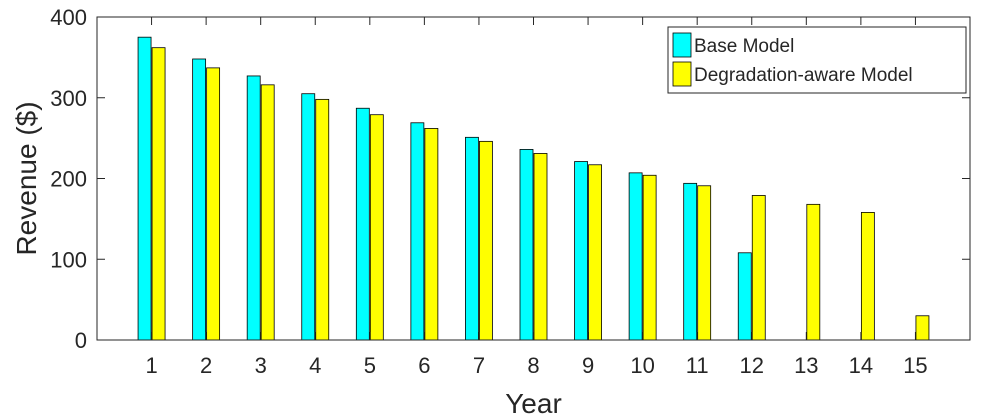 The height and width of the screenshot is (419, 984). Describe the element at coordinates (682, 45) in the screenshot. I see `legend-swatch-base` at that location.